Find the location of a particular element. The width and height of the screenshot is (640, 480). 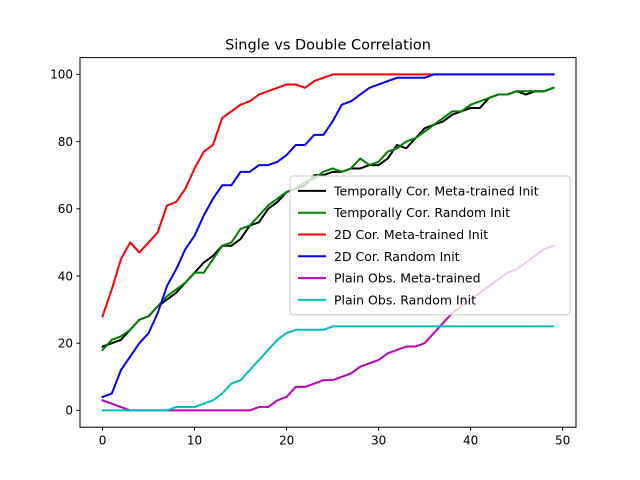

y-tick-label: 60 is located at coordinates (65, 209).